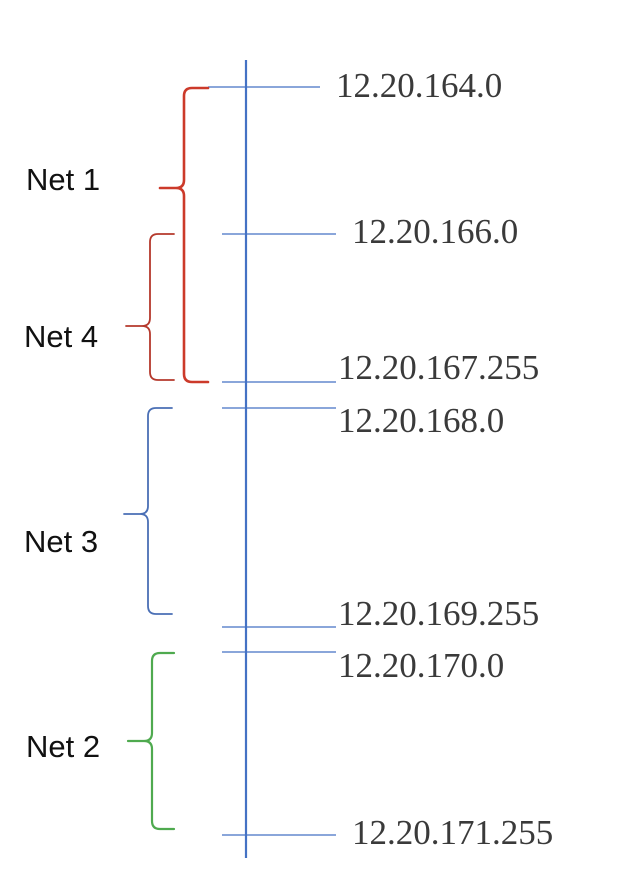 The image size is (618, 892). Describe the element at coordinates (421, 420) in the screenshot. I see `address-label: 12.20.168.0` at that location.